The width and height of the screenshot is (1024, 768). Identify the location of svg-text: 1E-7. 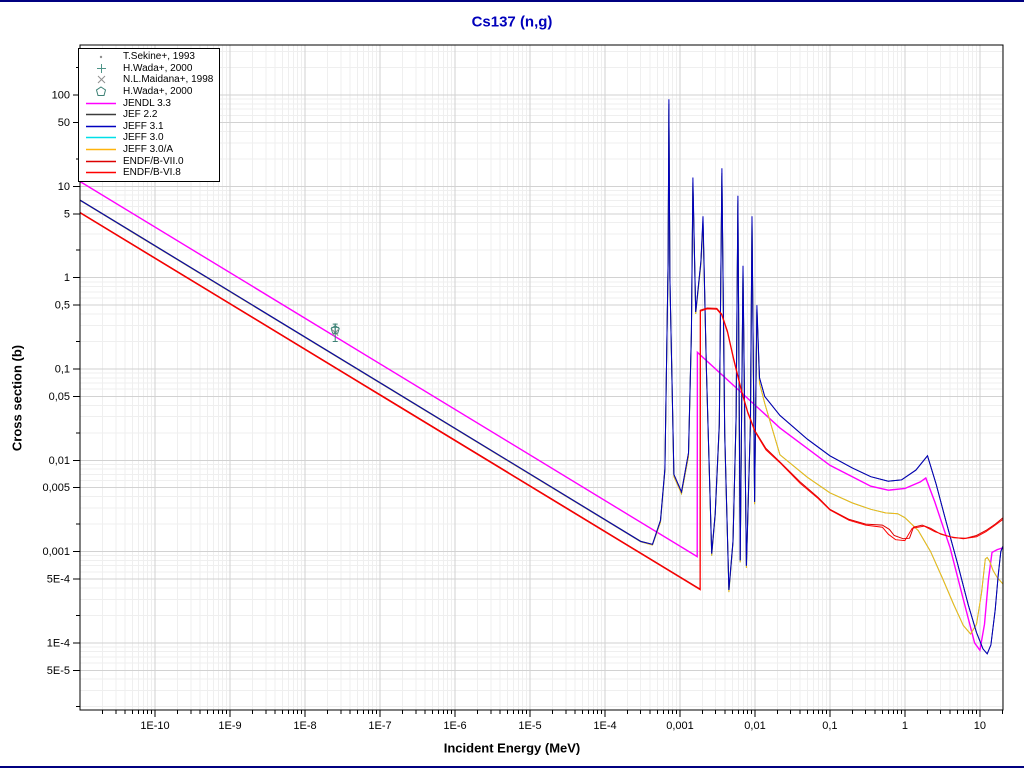
(379, 726).